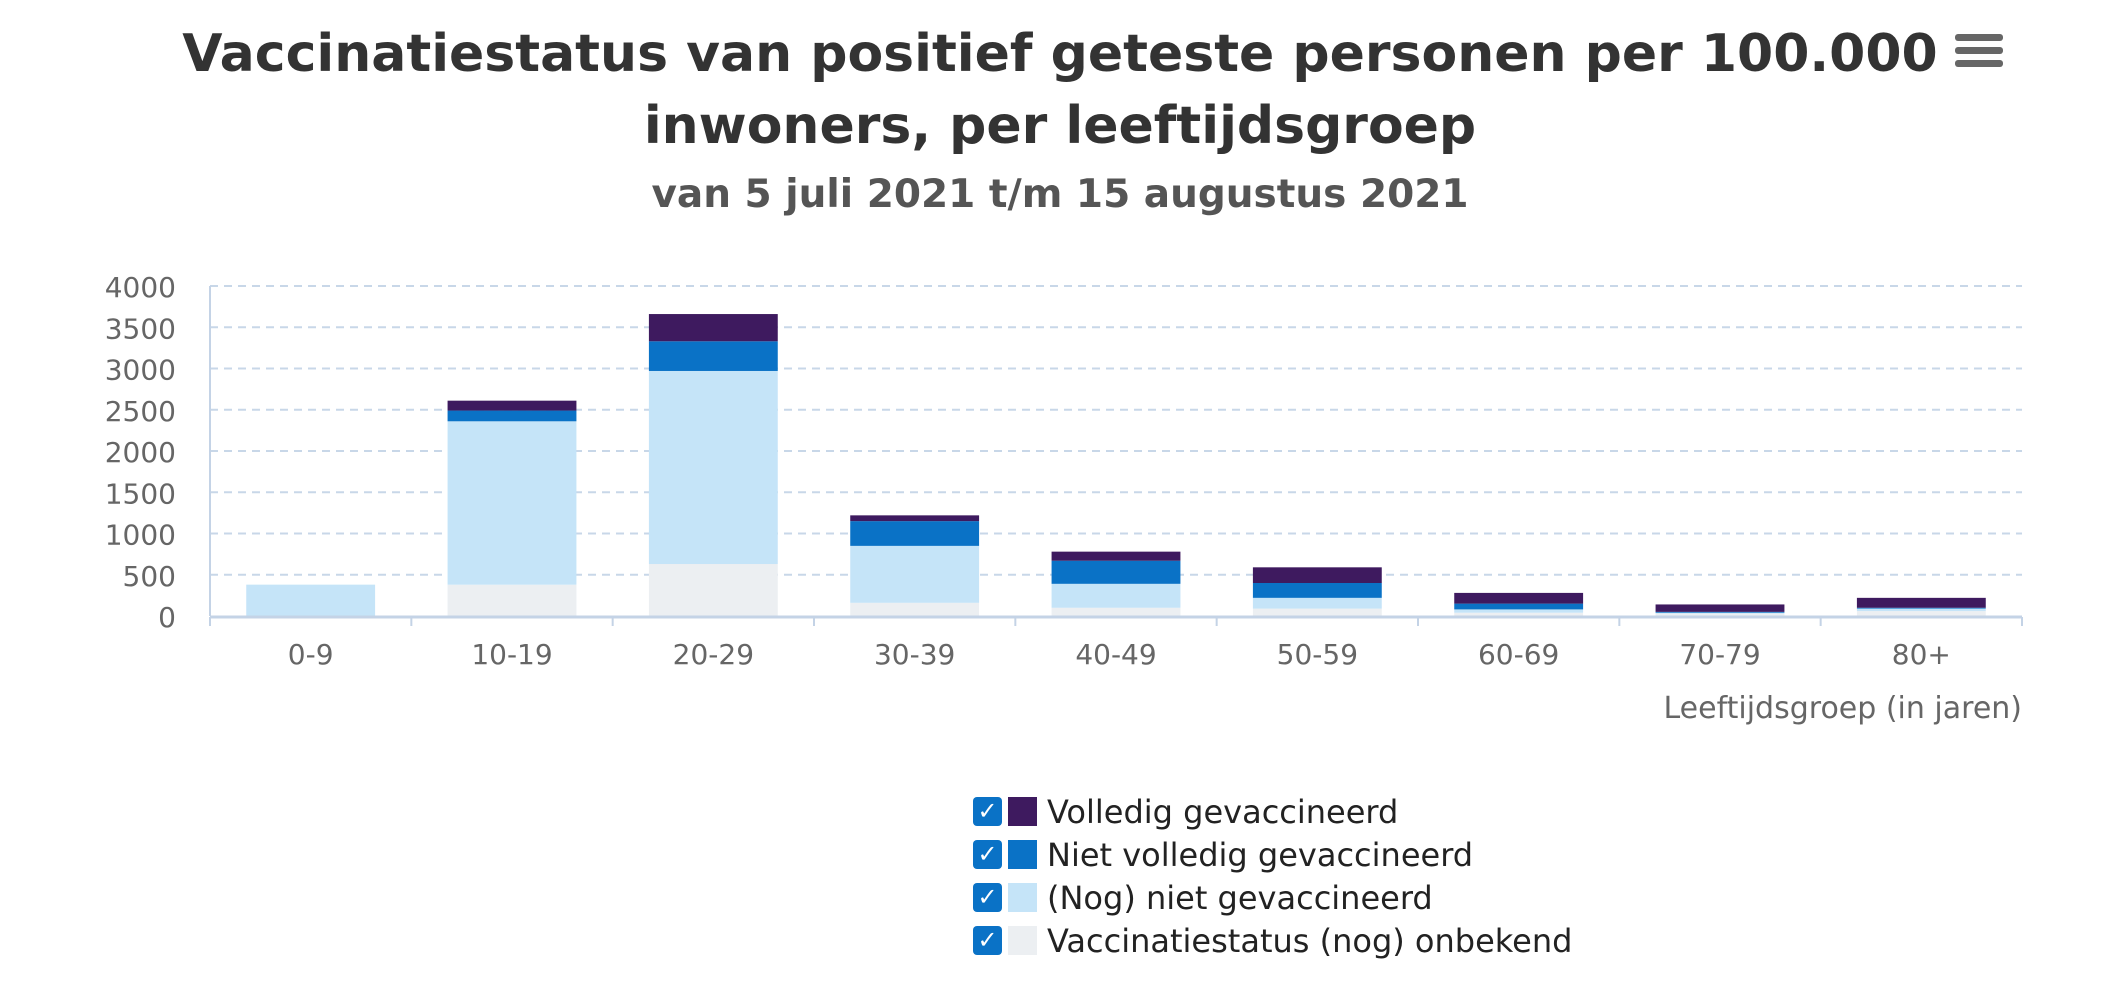 The width and height of the screenshot is (2116, 981). Describe the element at coordinates (167, 617) in the screenshot. I see `y-tick-label: 0` at that location.